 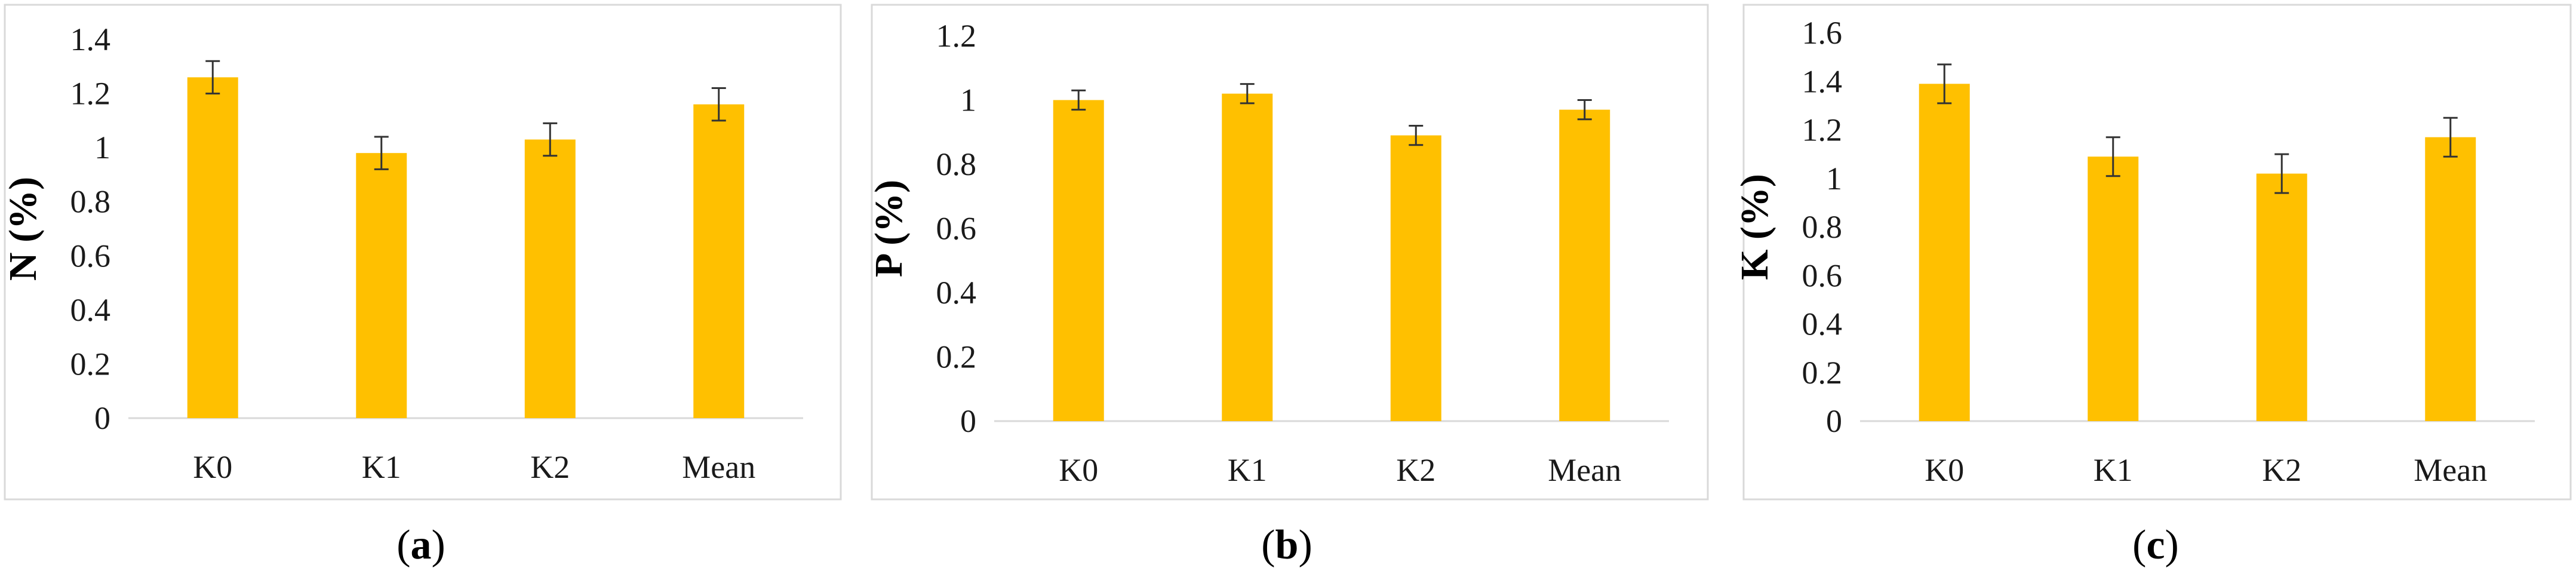 What do you see at coordinates (2155, 545) in the screenshot?
I see `panel-caption: (c)` at bounding box center [2155, 545].